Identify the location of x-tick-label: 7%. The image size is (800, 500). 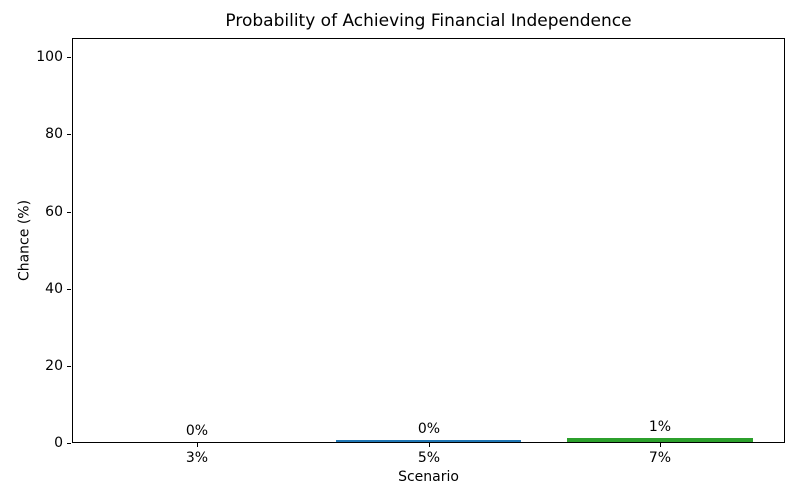
(660, 458).